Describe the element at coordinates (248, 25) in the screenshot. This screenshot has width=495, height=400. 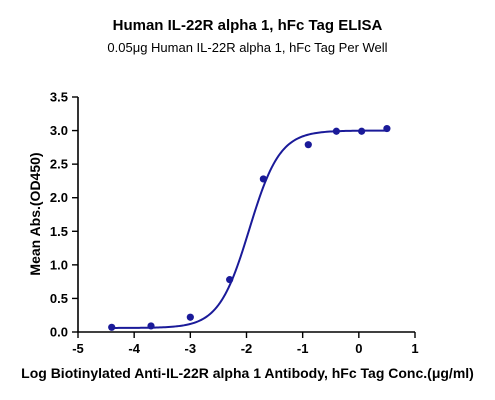
I see `chart-title: Human IL-22R alpha 1, hFc Tag ELISA` at that location.